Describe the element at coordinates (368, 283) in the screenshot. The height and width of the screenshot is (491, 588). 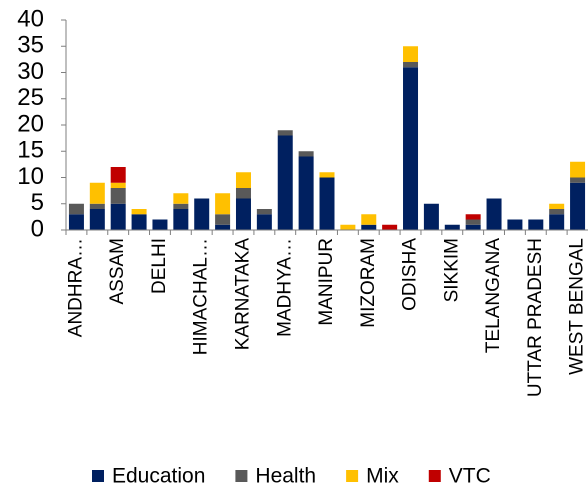
I see `x-tick-label: MIZORAM` at that location.